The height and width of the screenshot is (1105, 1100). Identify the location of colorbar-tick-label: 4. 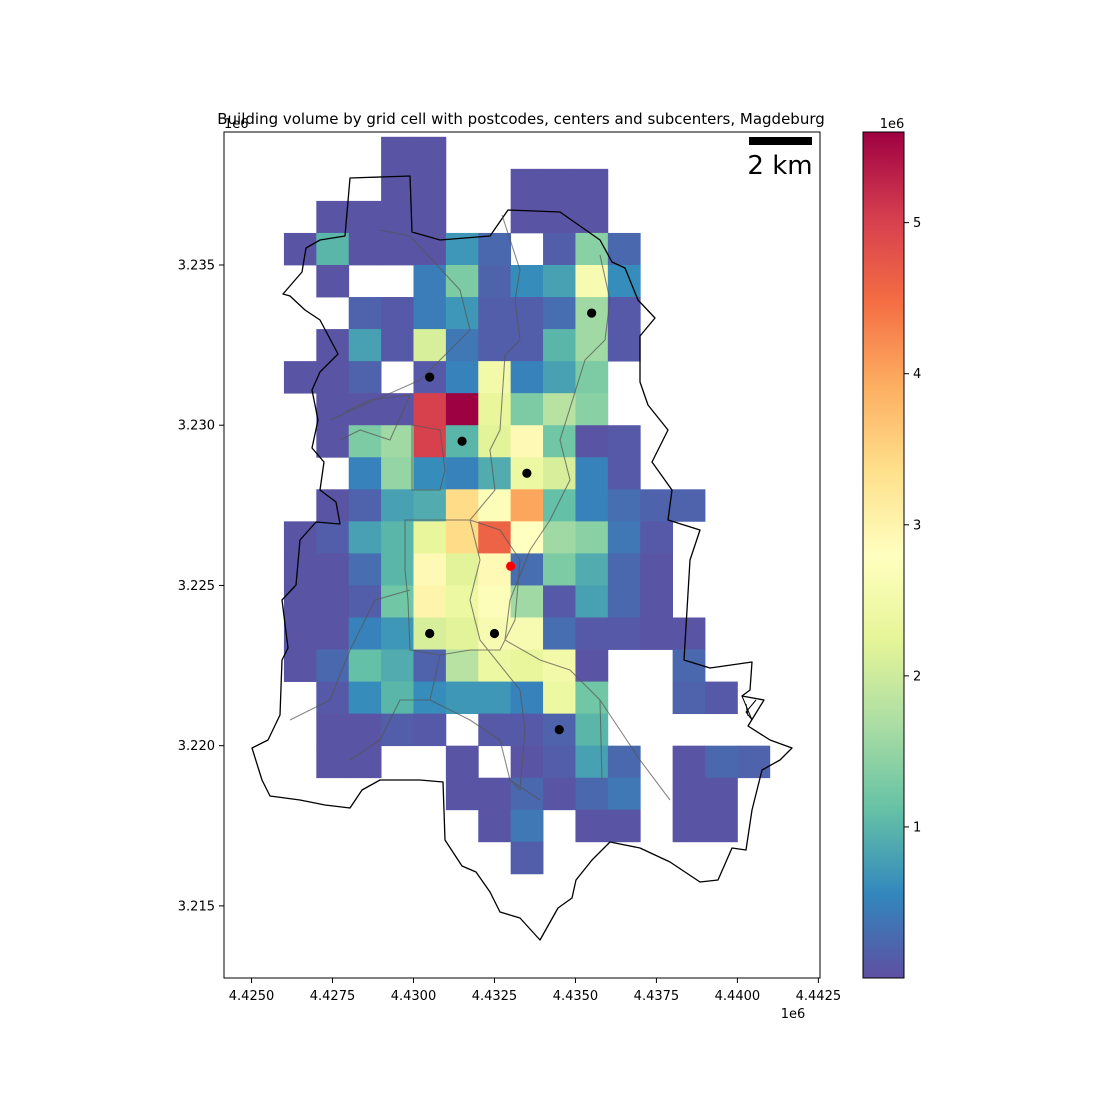
(917, 374).